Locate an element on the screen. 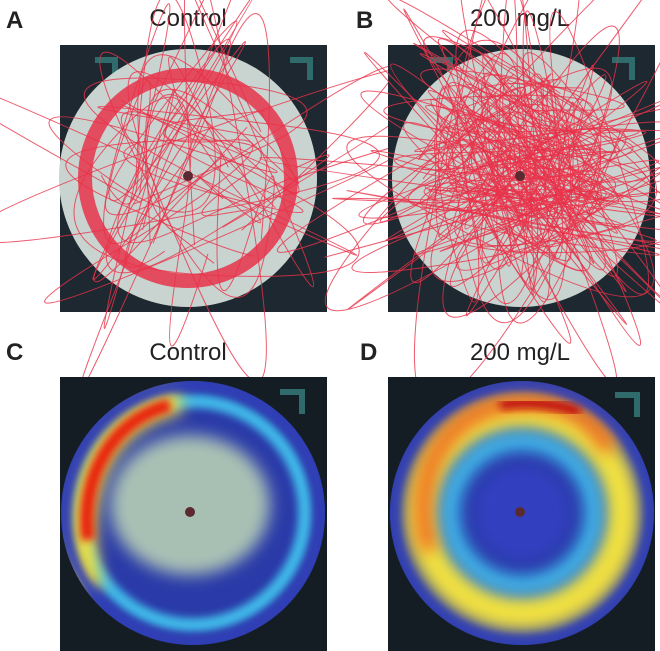 This screenshot has width=660, height=651. panel-letter: B is located at coordinates (364, 20).